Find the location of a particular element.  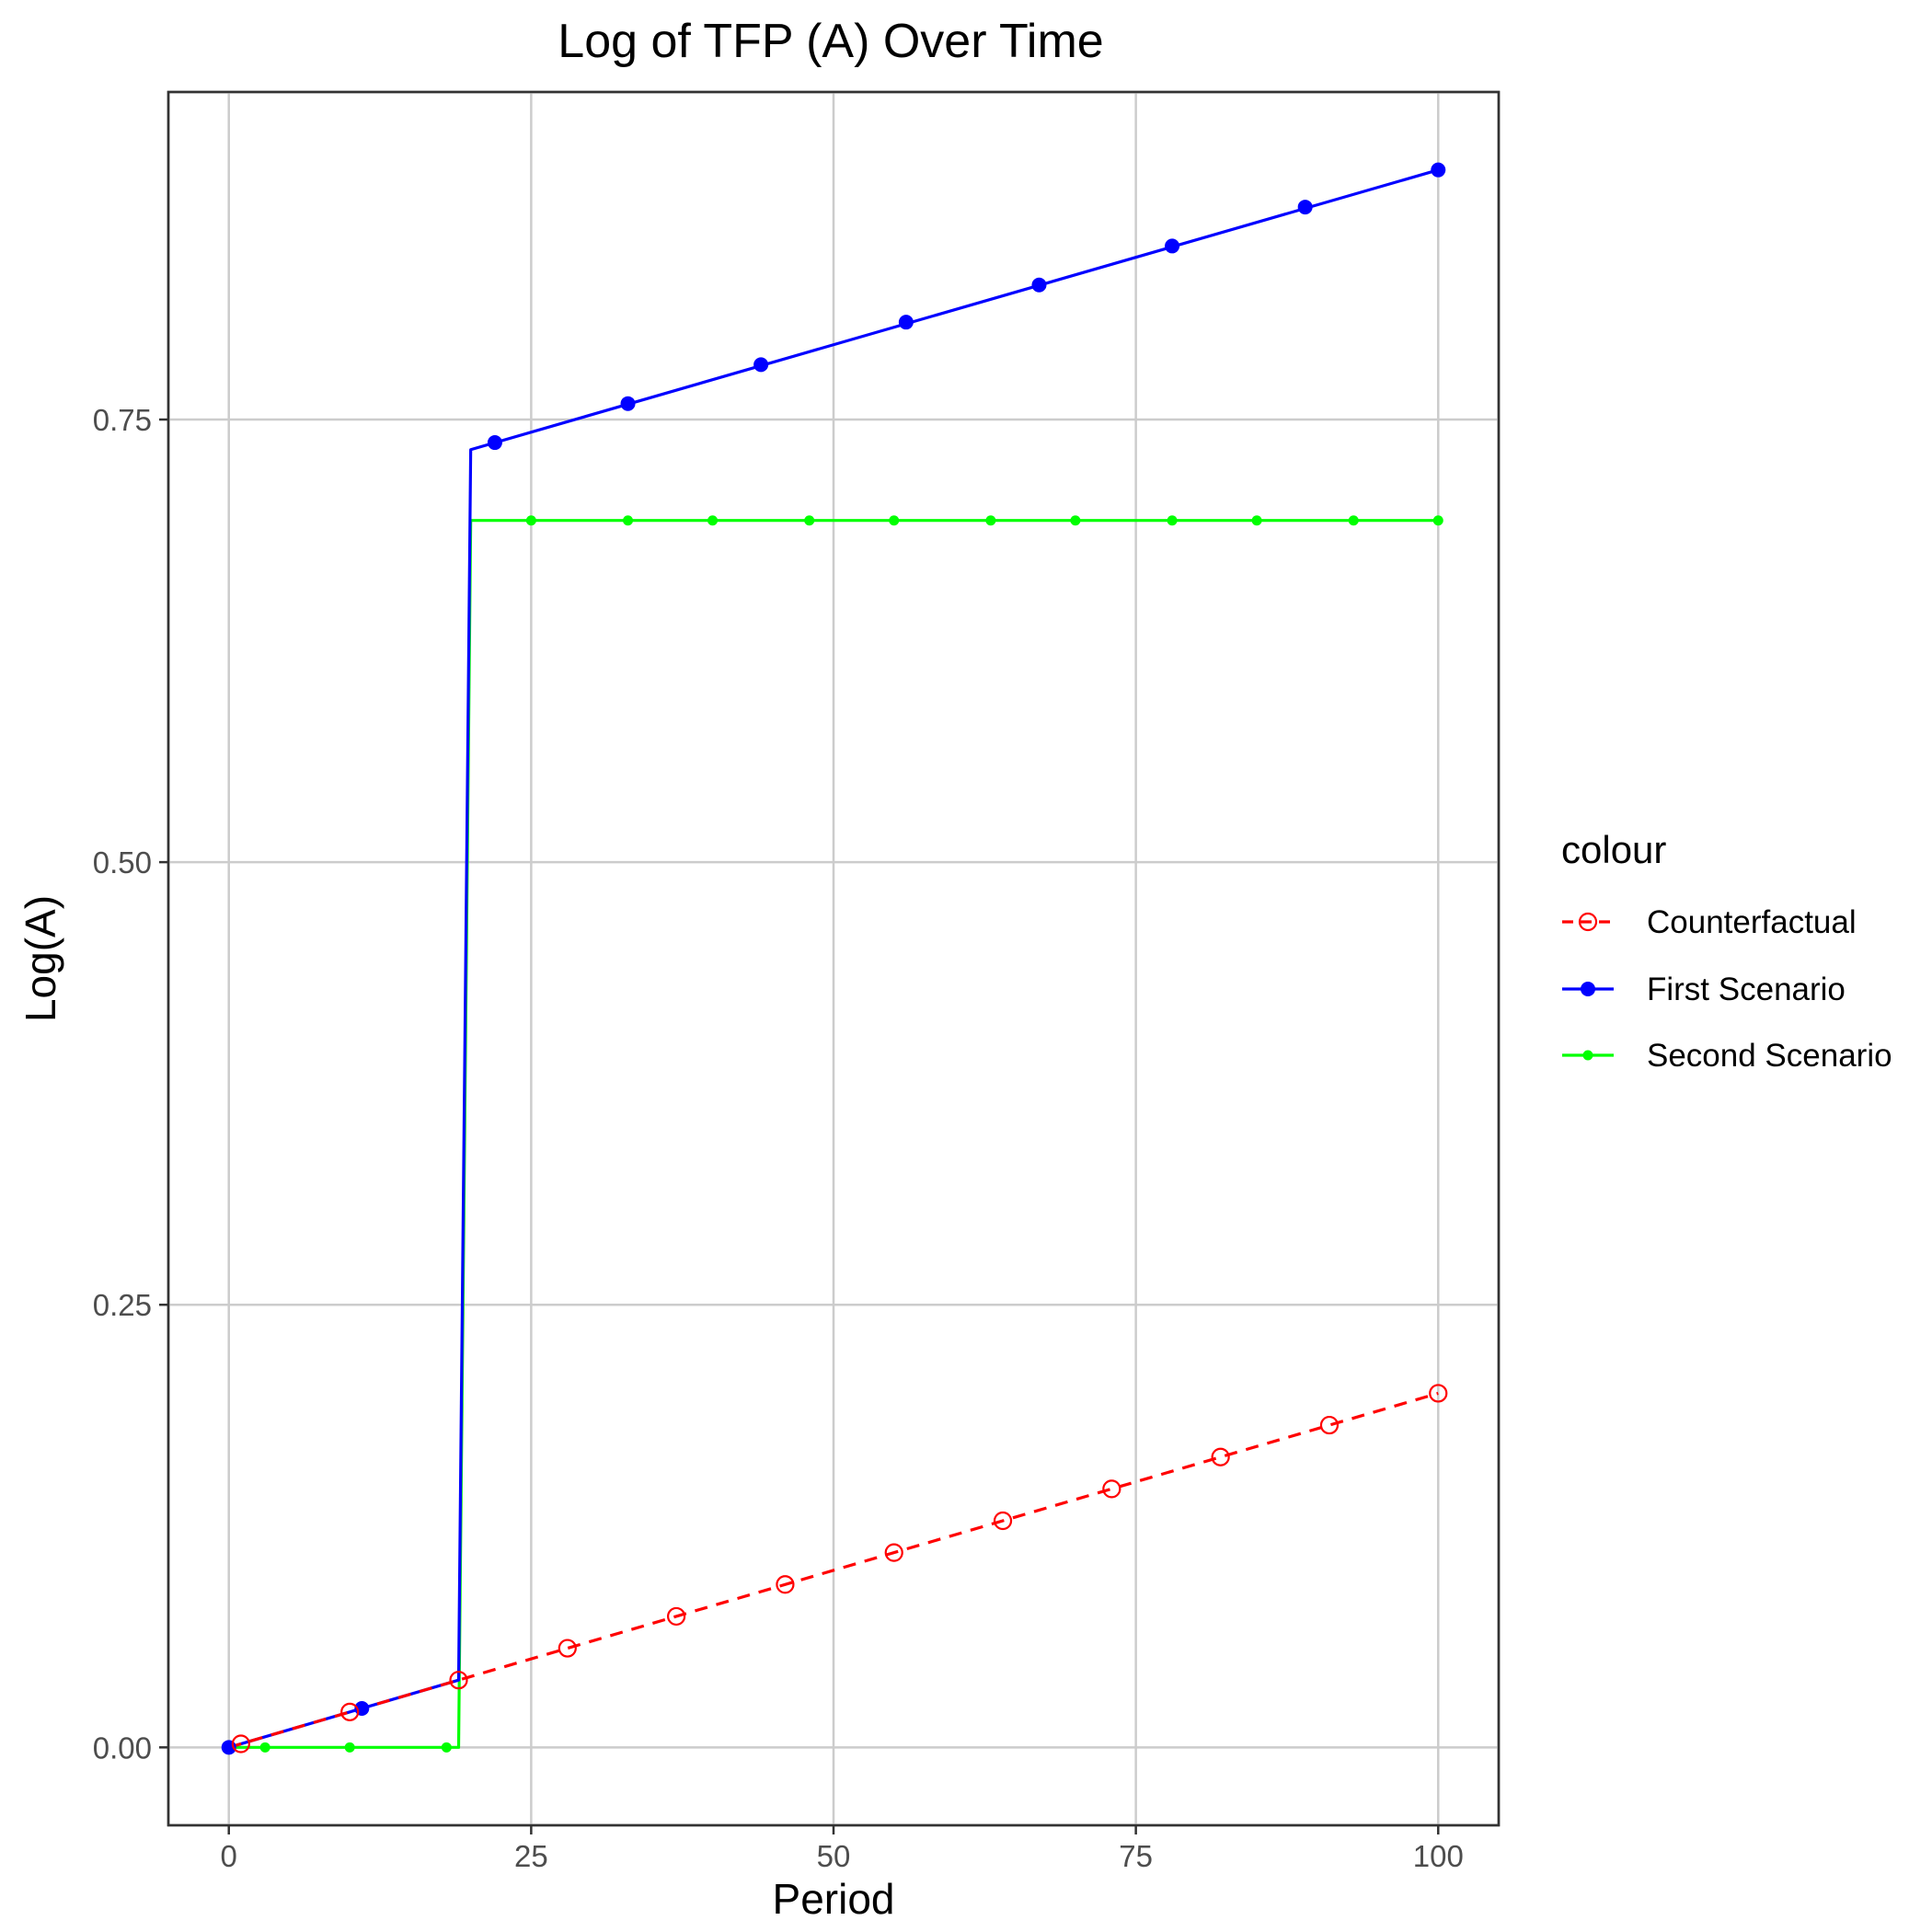

legend-marker-second-scenario is located at coordinates (1587, 1055).